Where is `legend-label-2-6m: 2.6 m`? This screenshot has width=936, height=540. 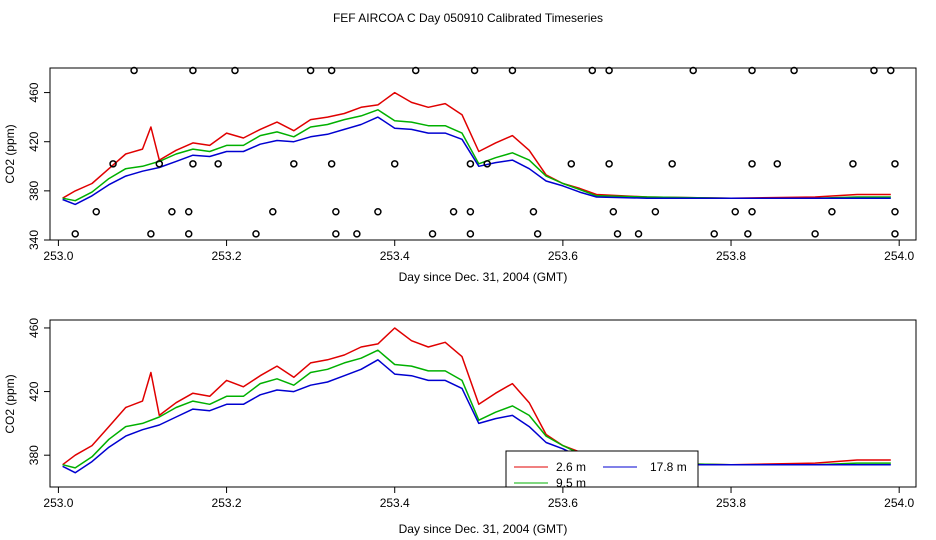
legend-label-2-6m: 2.6 m is located at coordinates (571, 467).